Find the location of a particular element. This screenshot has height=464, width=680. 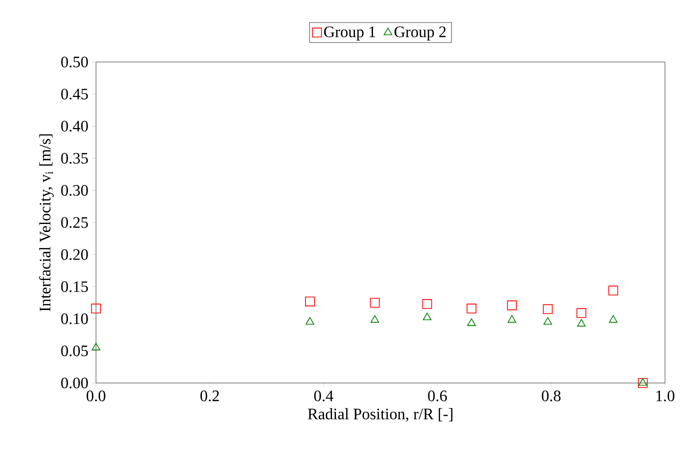

x-axis-title: Radial Position, r/R [-] is located at coordinates (380, 415).